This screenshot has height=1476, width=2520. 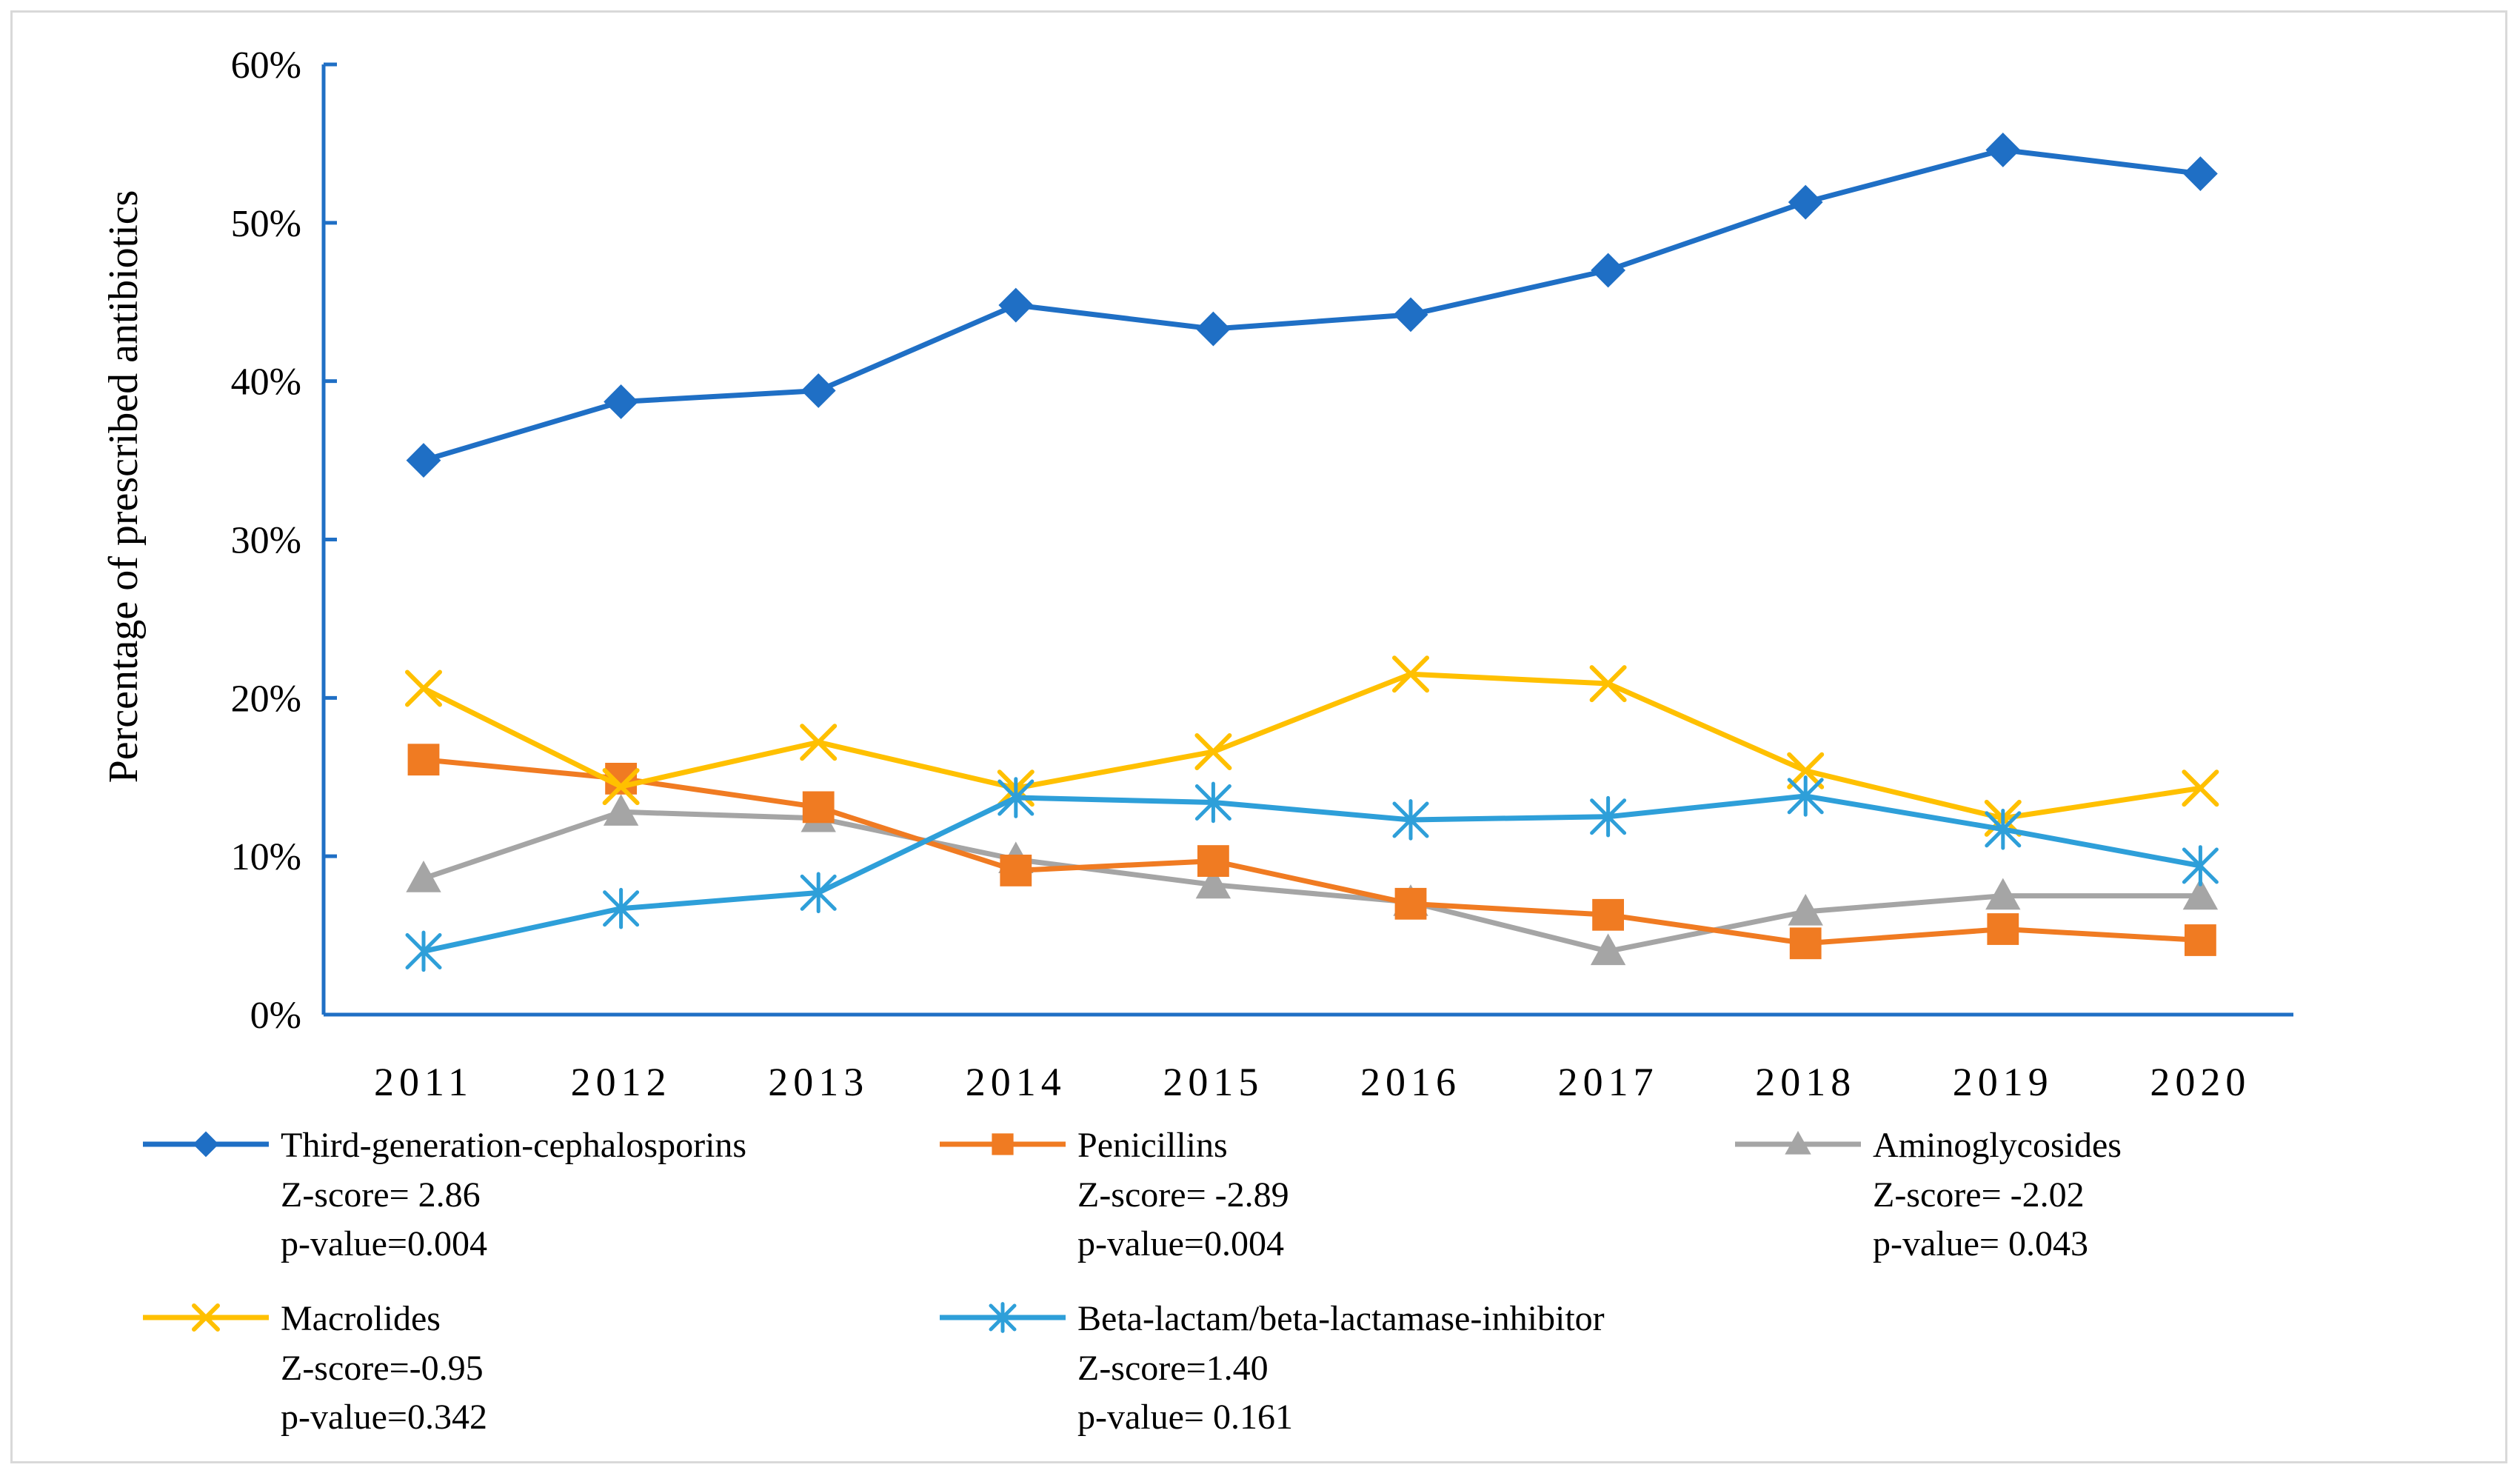 I want to click on legend-label: Beta-lactam/beta-lactamase-inhibitor, so click(x=1341, y=1319).